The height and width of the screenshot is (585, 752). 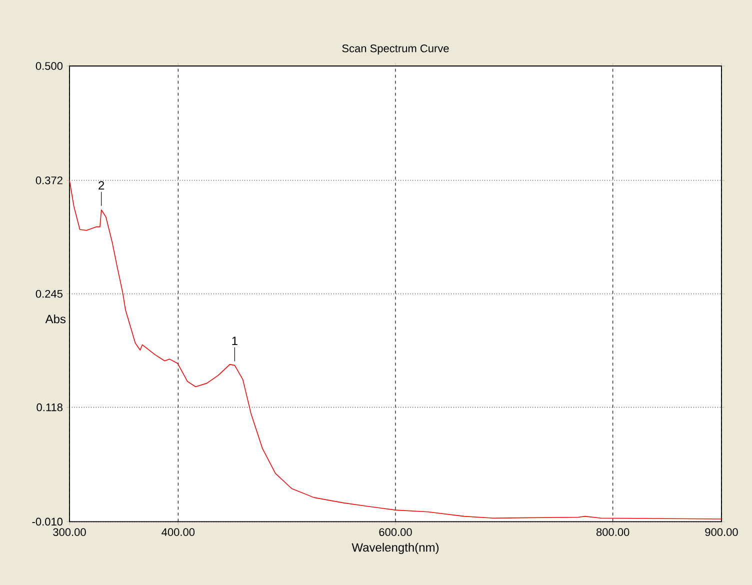 What do you see at coordinates (69, 532) in the screenshot?
I see `x-tick-label: 300.00` at bounding box center [69, 532].